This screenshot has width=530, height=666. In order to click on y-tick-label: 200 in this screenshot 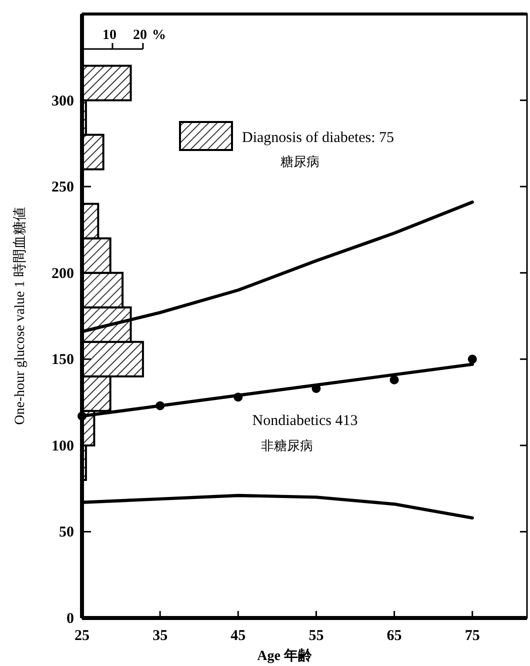, I will do `click(63, 274)`.